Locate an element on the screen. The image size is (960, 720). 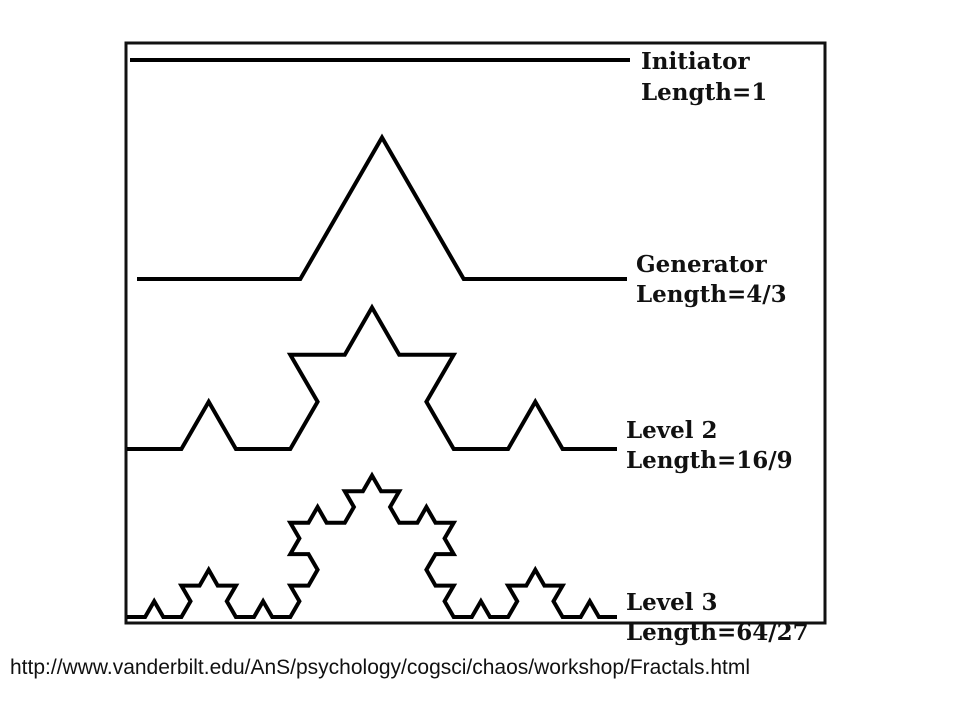
level-2-curve is located at coordinates (372, 377).